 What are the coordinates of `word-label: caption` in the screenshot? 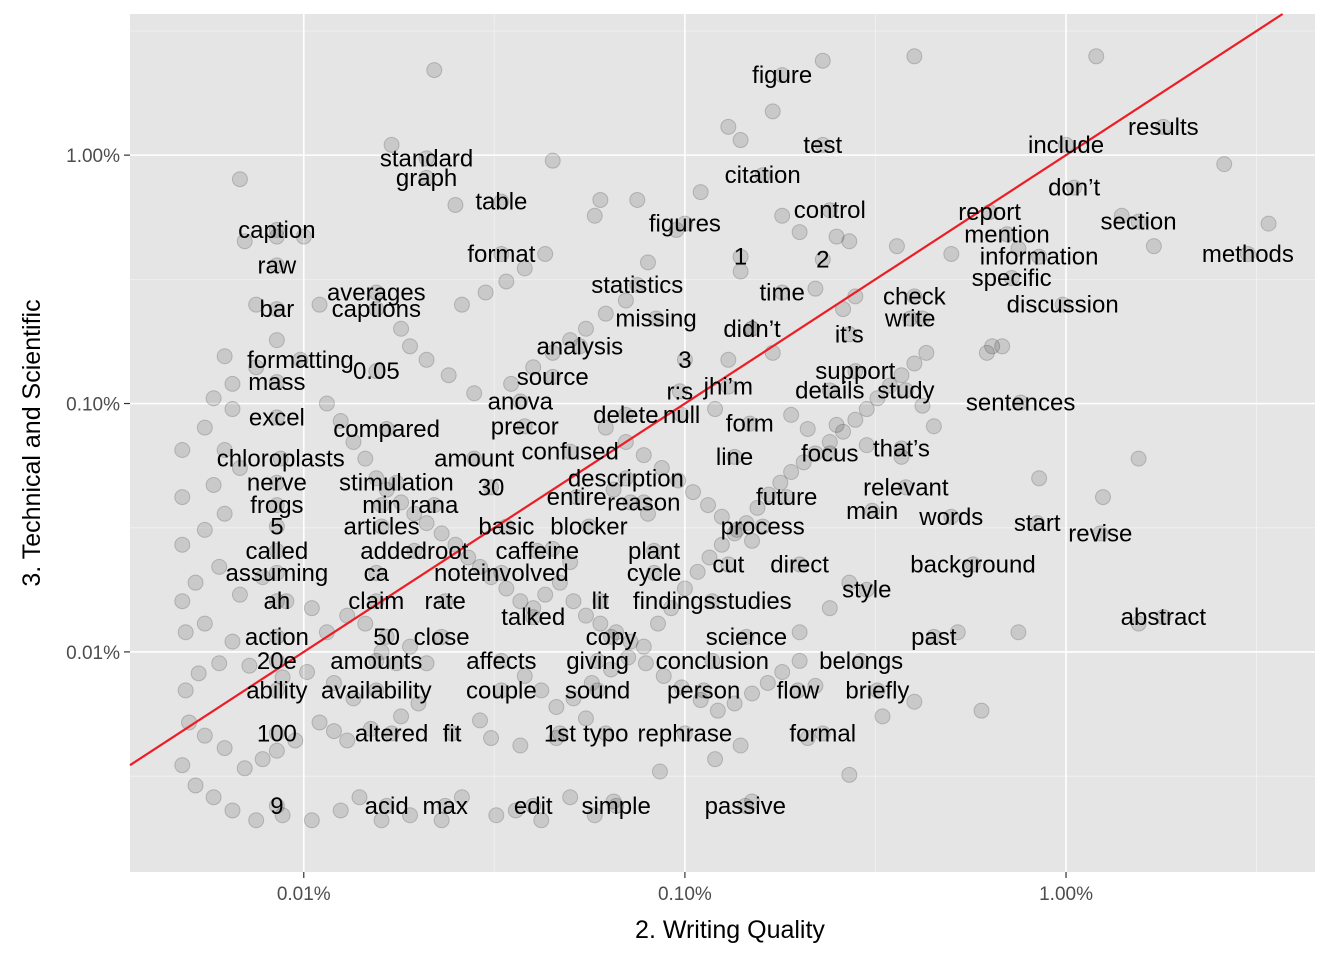 It's located at (276, 230).